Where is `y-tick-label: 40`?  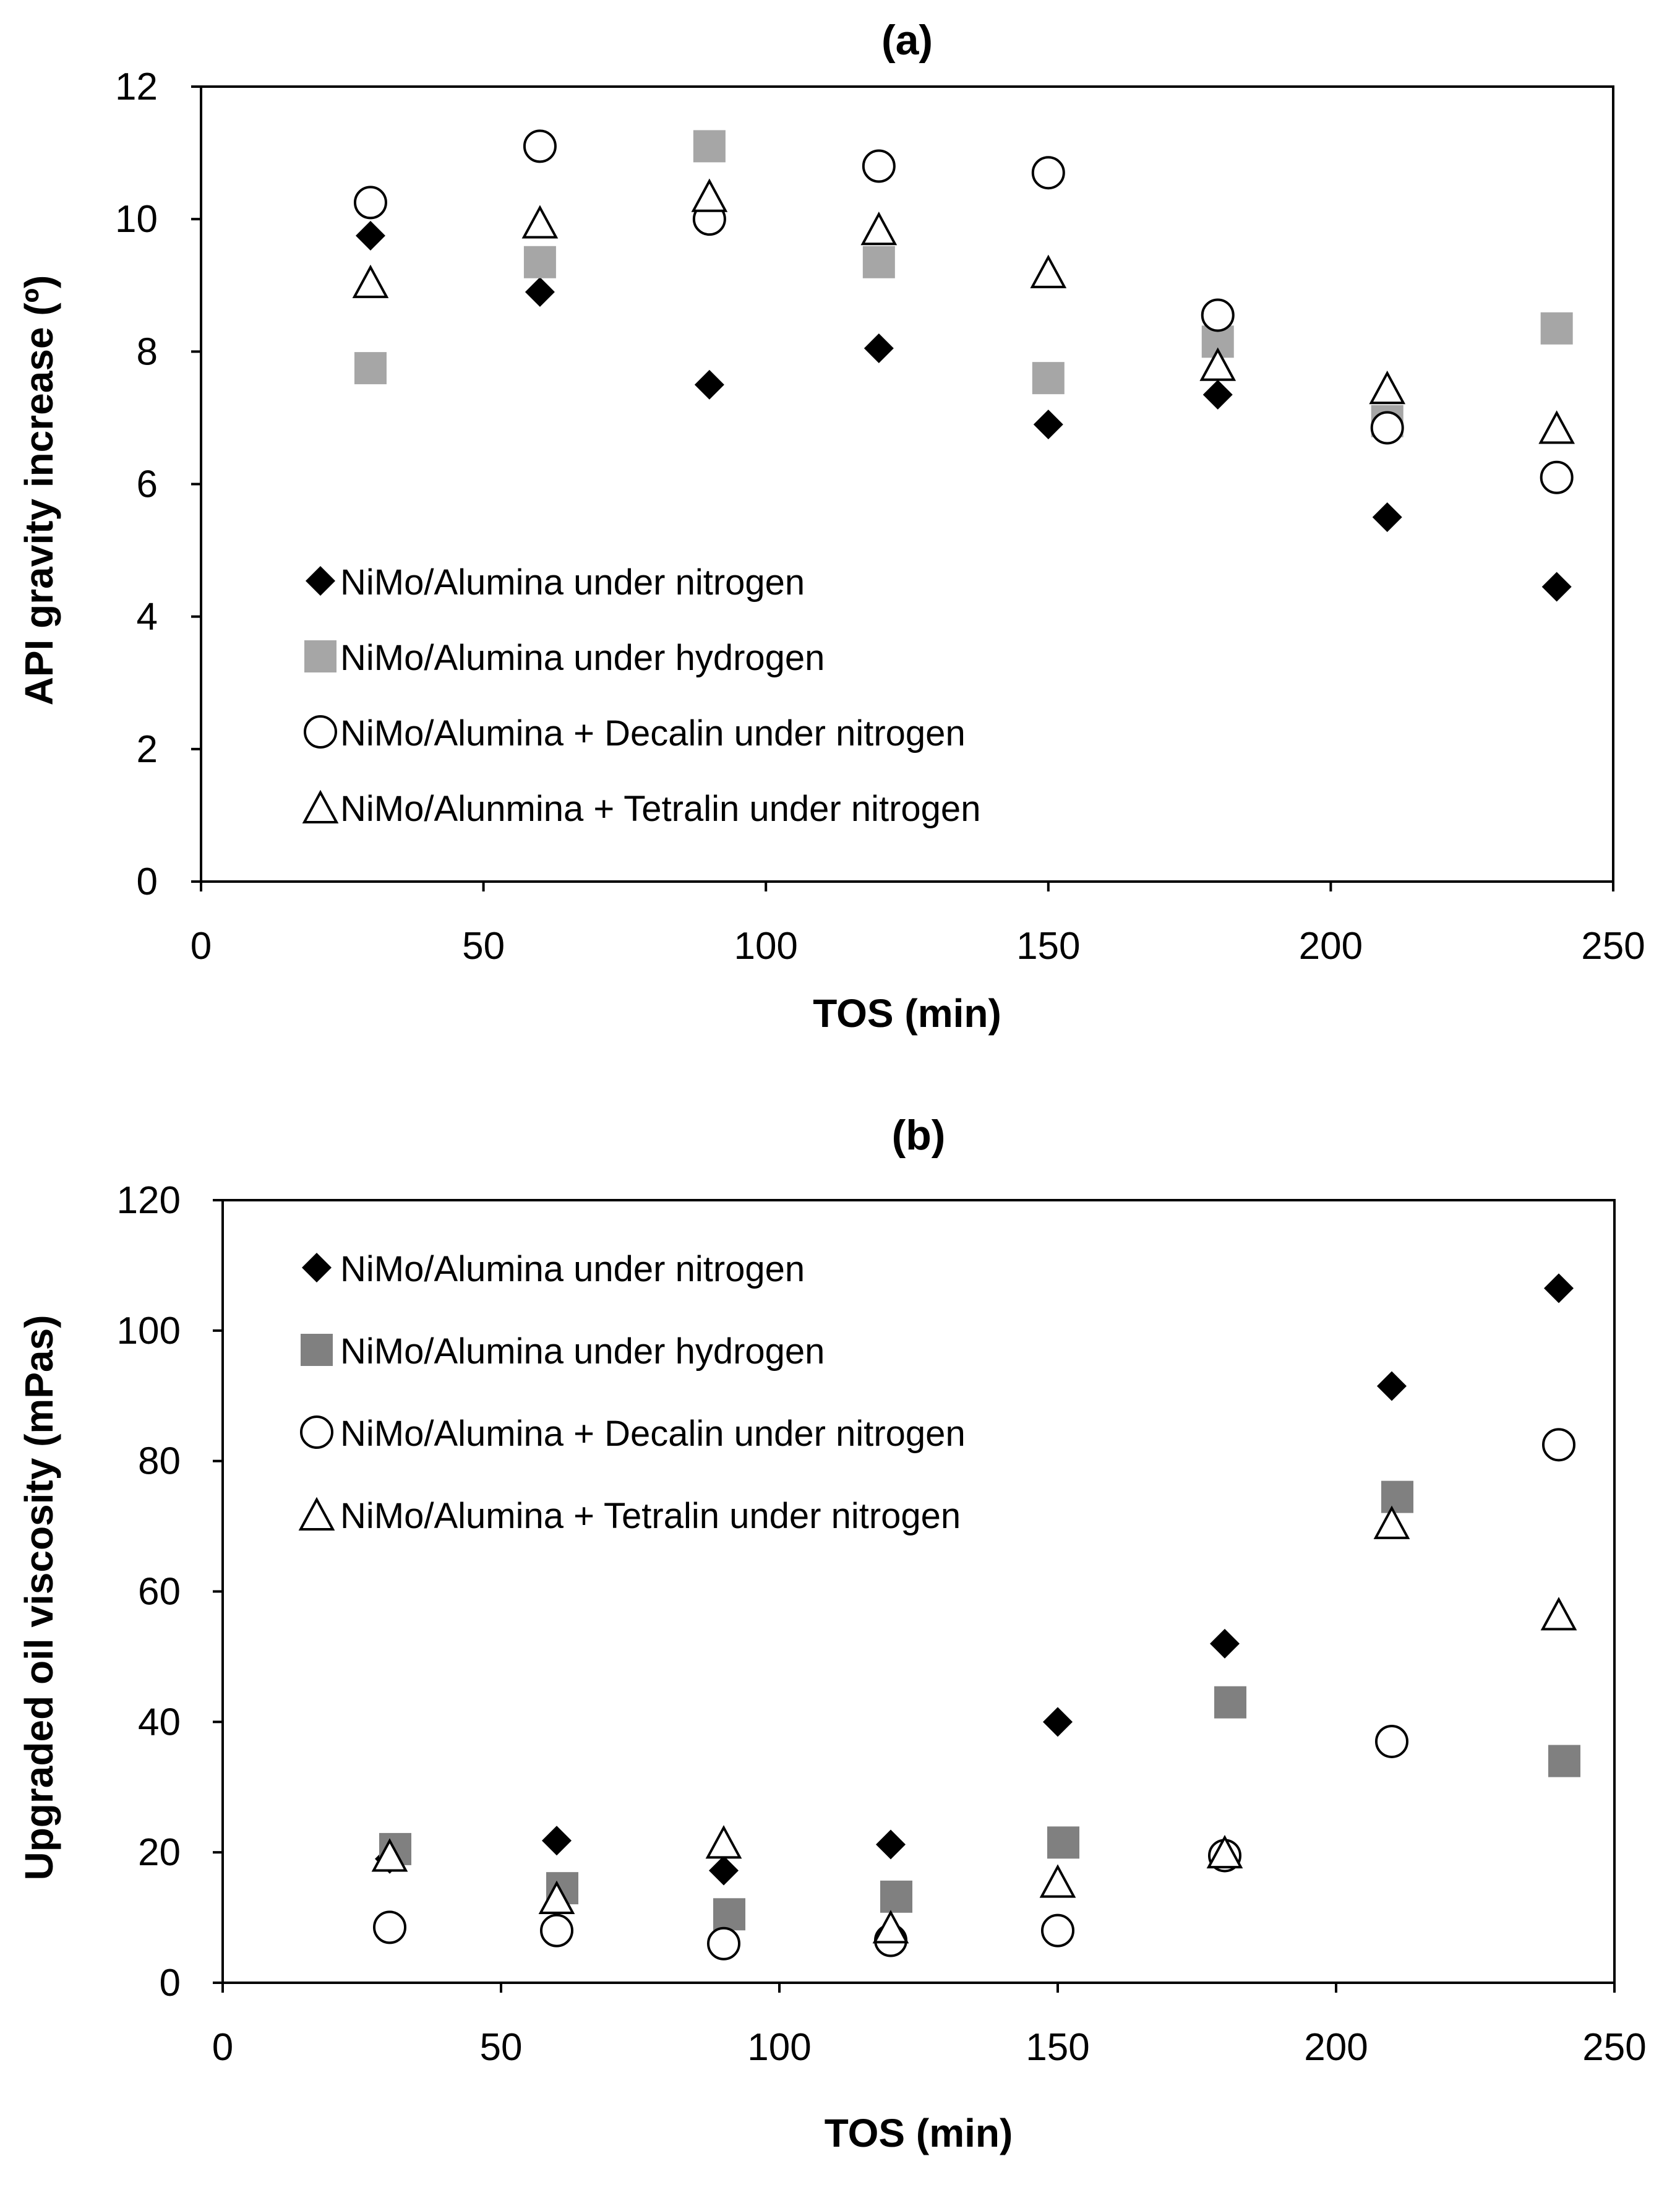
y-tick-label: 40 is located at coordinates (160, 1722).